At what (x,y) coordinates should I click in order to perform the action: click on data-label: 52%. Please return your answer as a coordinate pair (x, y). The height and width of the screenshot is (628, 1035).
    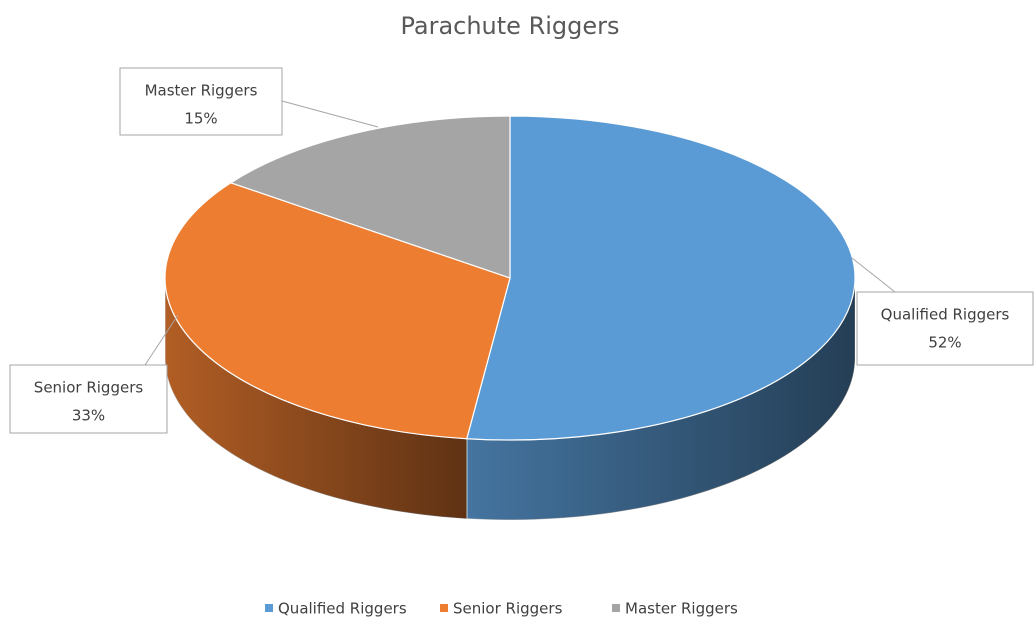
    Looking at the image, I should click on (944, 343).